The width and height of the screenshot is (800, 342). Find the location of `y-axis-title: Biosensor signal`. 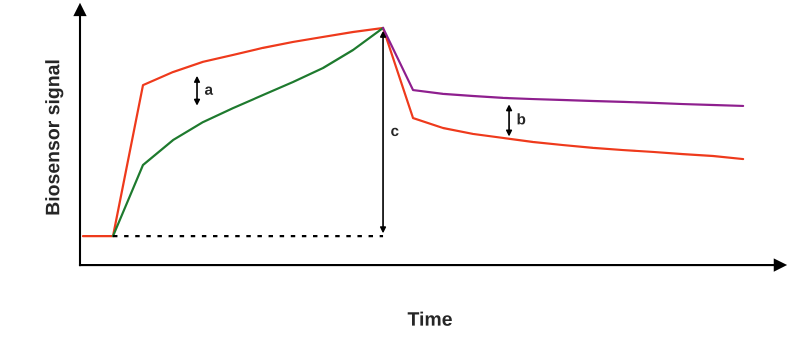

y-axis-title: Biosensor signal is located at coordinates (54, 137).